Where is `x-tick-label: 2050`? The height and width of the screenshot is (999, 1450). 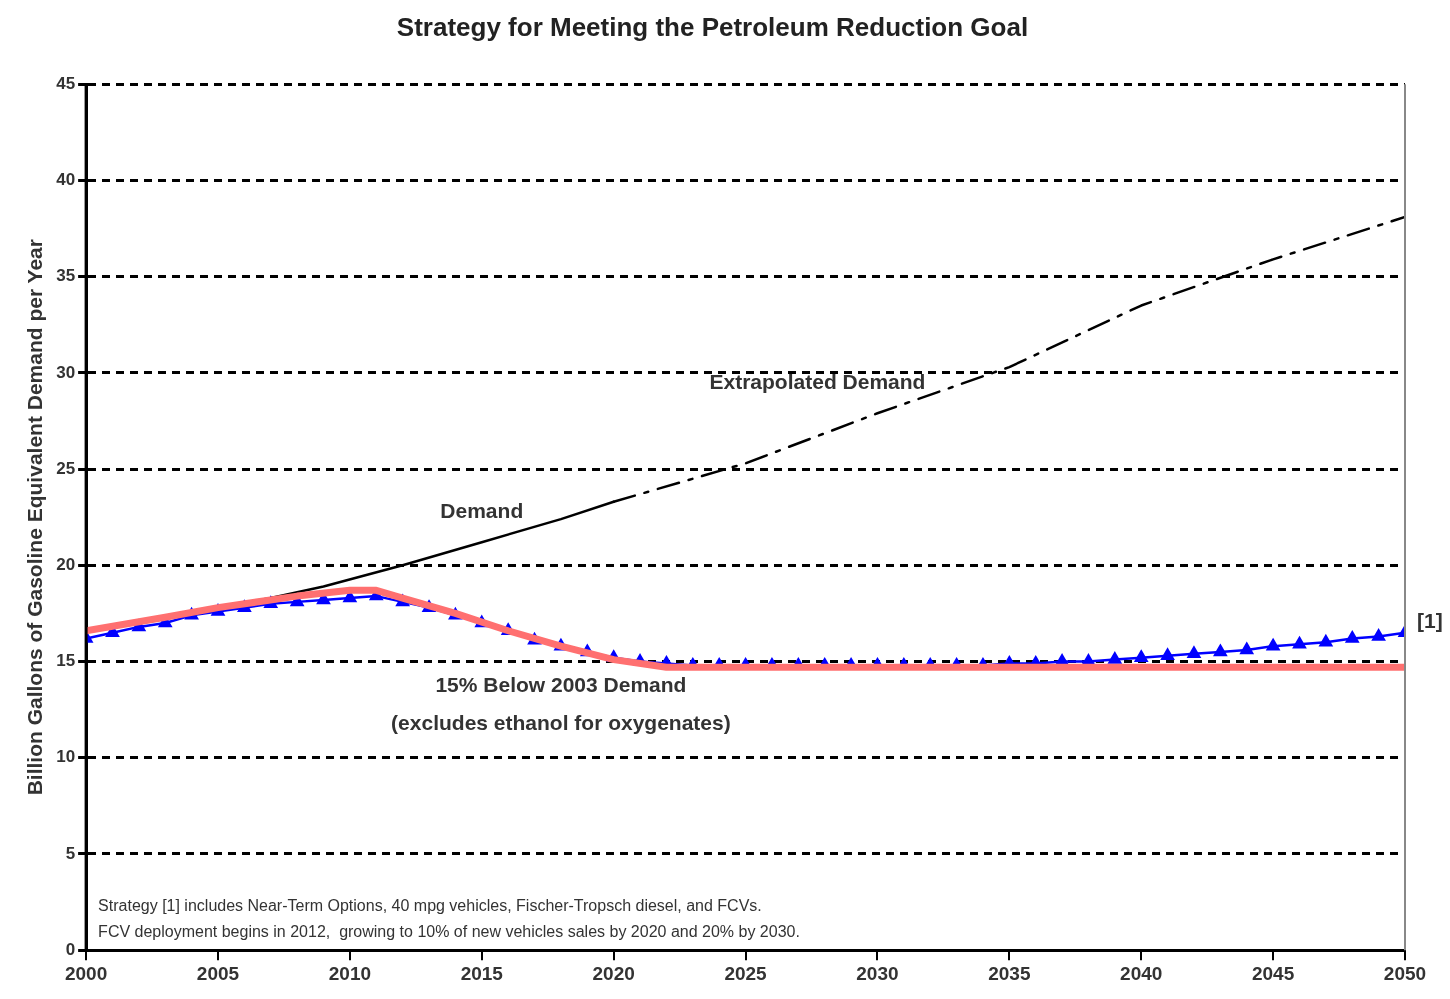 x-tick-label: 2050 is located at coordinates (1405, 973).